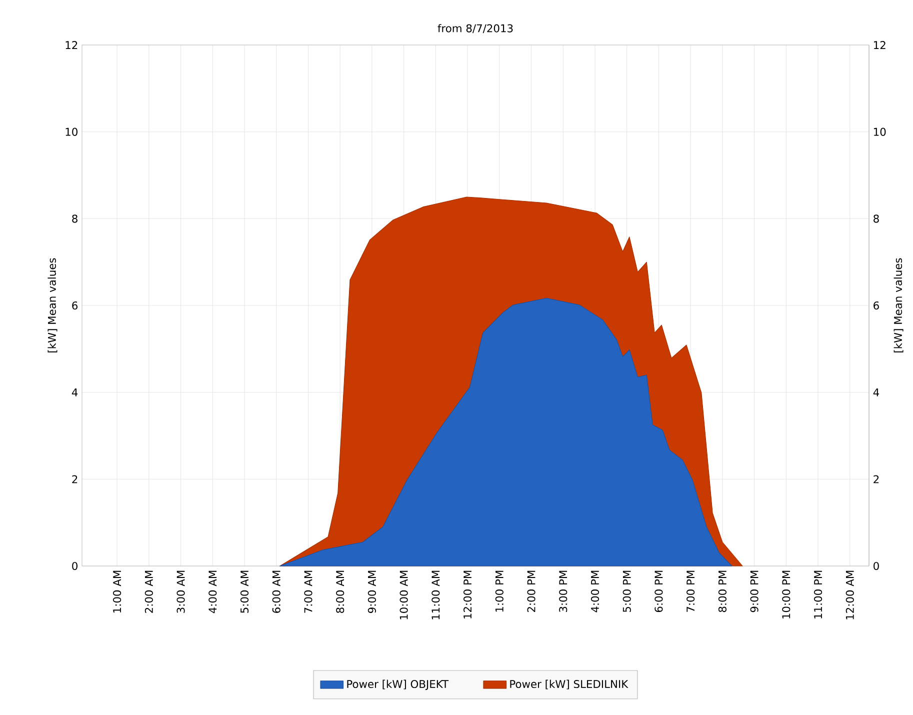 The width and height of the screenshot is (913, 715). I want to click on x-tick-label: 12:00 PM, so click(468, 594).